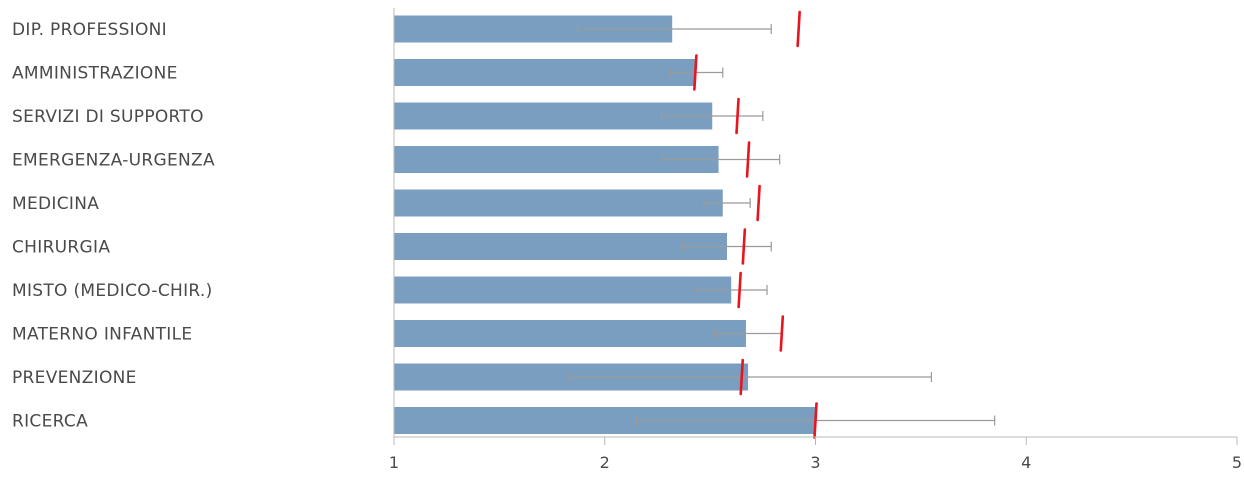 The image size is (1244, 477). I want to click on category-label: PREVENZIONE, so click(74, 378).